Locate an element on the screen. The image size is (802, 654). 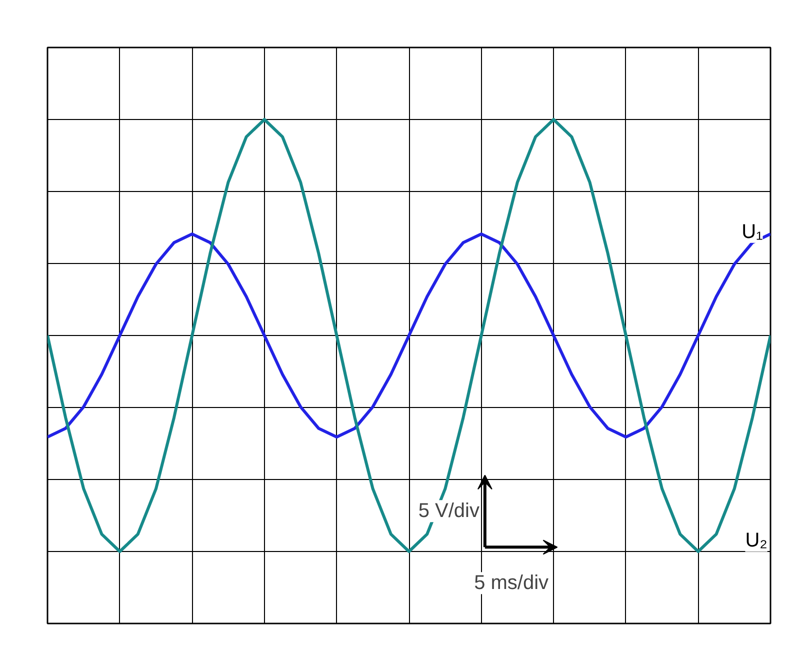
series-label: U₂ is located at coordinates (756, 541).